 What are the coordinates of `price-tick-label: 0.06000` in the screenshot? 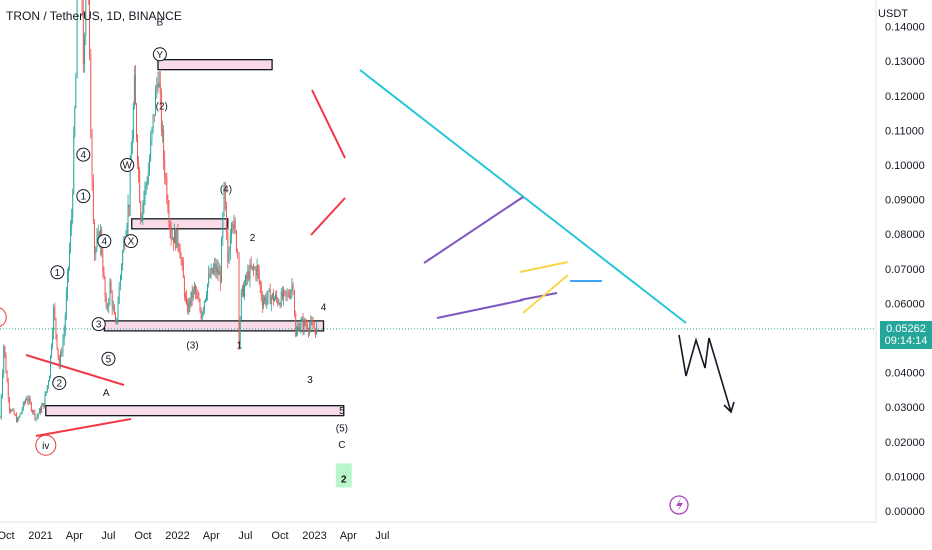 It's located at (905, 304).